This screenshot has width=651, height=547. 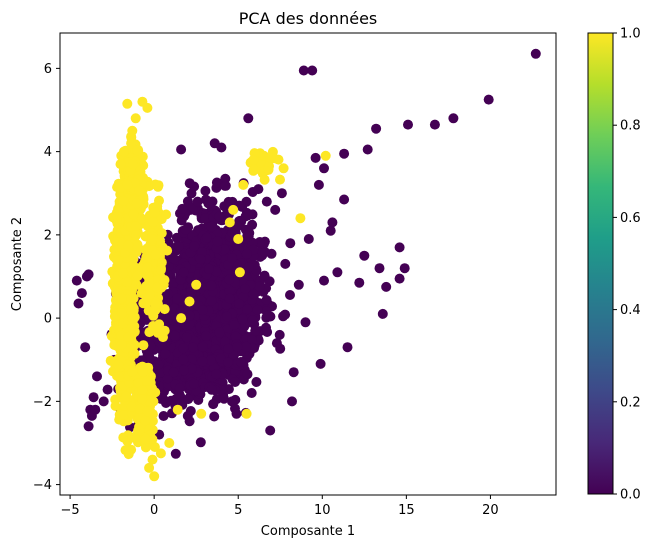 What do you see at coordinates (70, 510) in the screenshot?
I see `x-tick-label: −5` at bounding box center [70, 510].